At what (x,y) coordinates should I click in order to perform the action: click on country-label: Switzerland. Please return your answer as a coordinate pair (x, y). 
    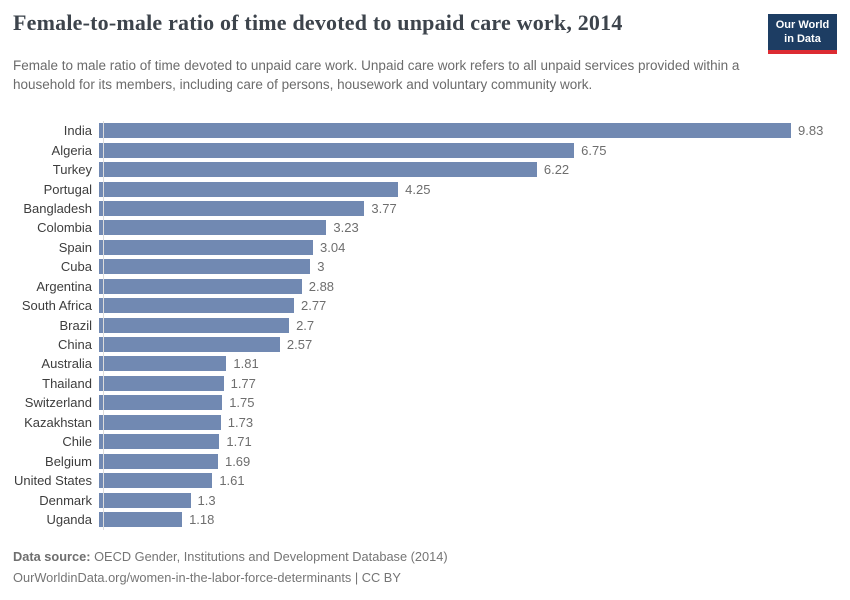
    Looking at the image, I should click on (58, 403).